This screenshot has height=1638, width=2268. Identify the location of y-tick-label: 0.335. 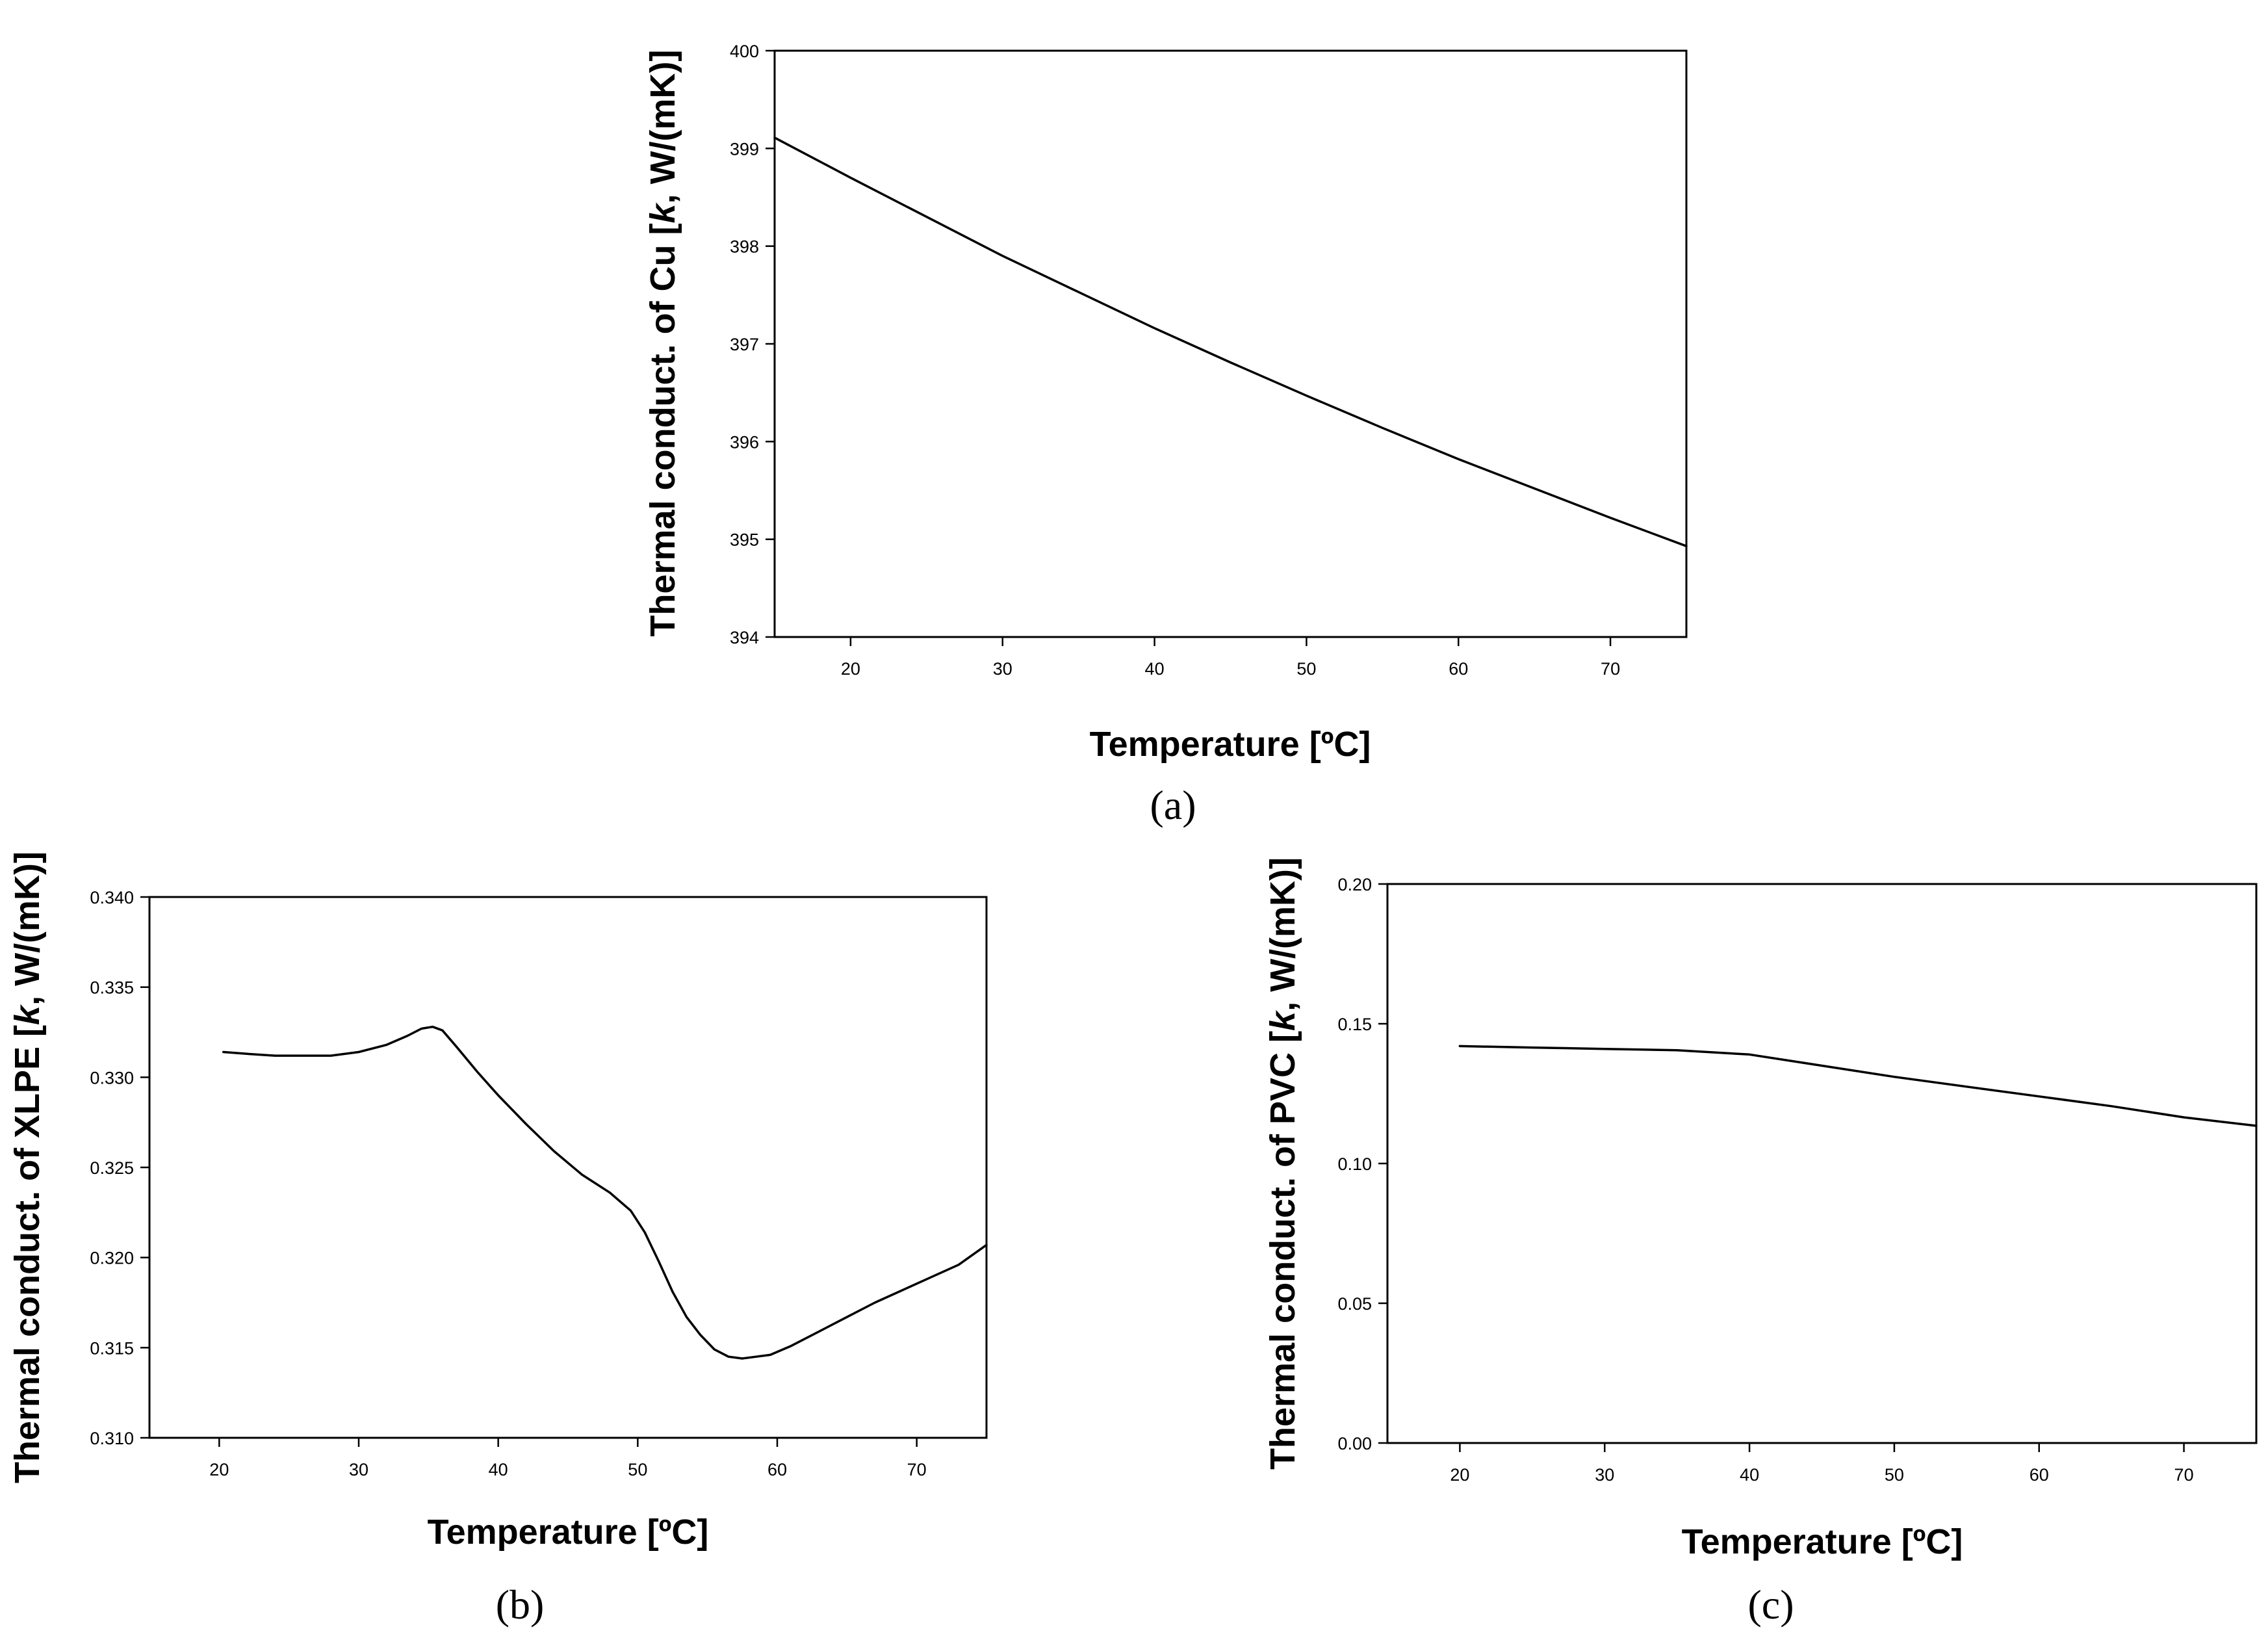
(112, 988).